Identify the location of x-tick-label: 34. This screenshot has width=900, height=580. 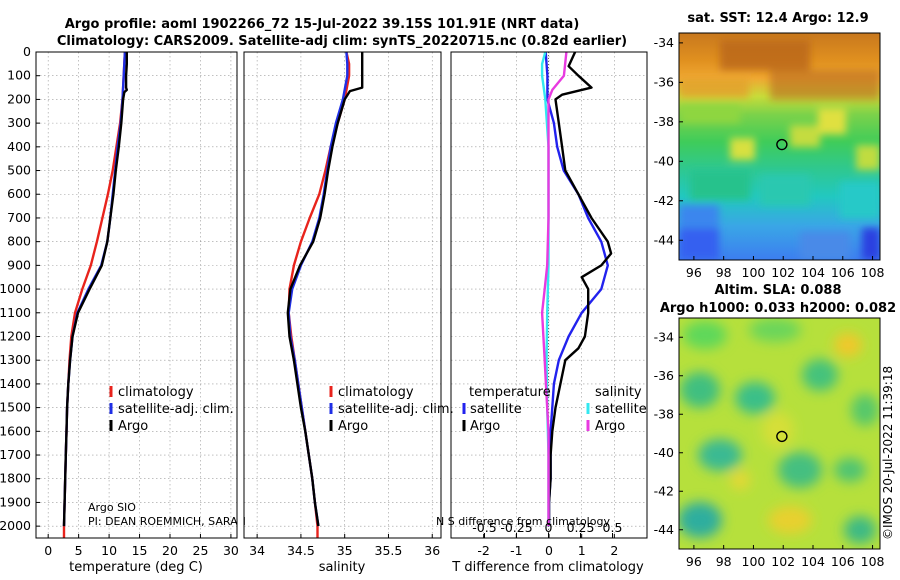
(257, 550).